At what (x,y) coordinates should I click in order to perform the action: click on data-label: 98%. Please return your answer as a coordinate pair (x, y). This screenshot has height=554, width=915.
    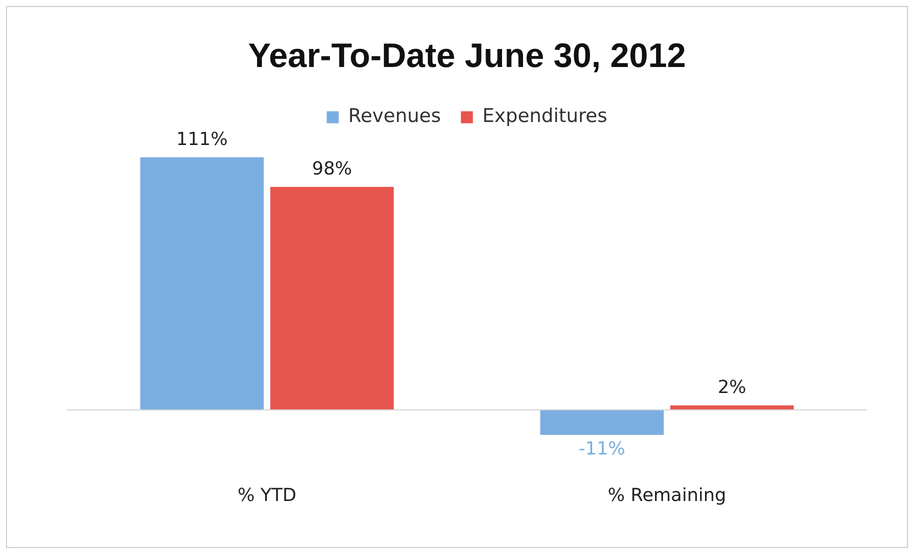
    Looking at the image, I should click on (332, 169).